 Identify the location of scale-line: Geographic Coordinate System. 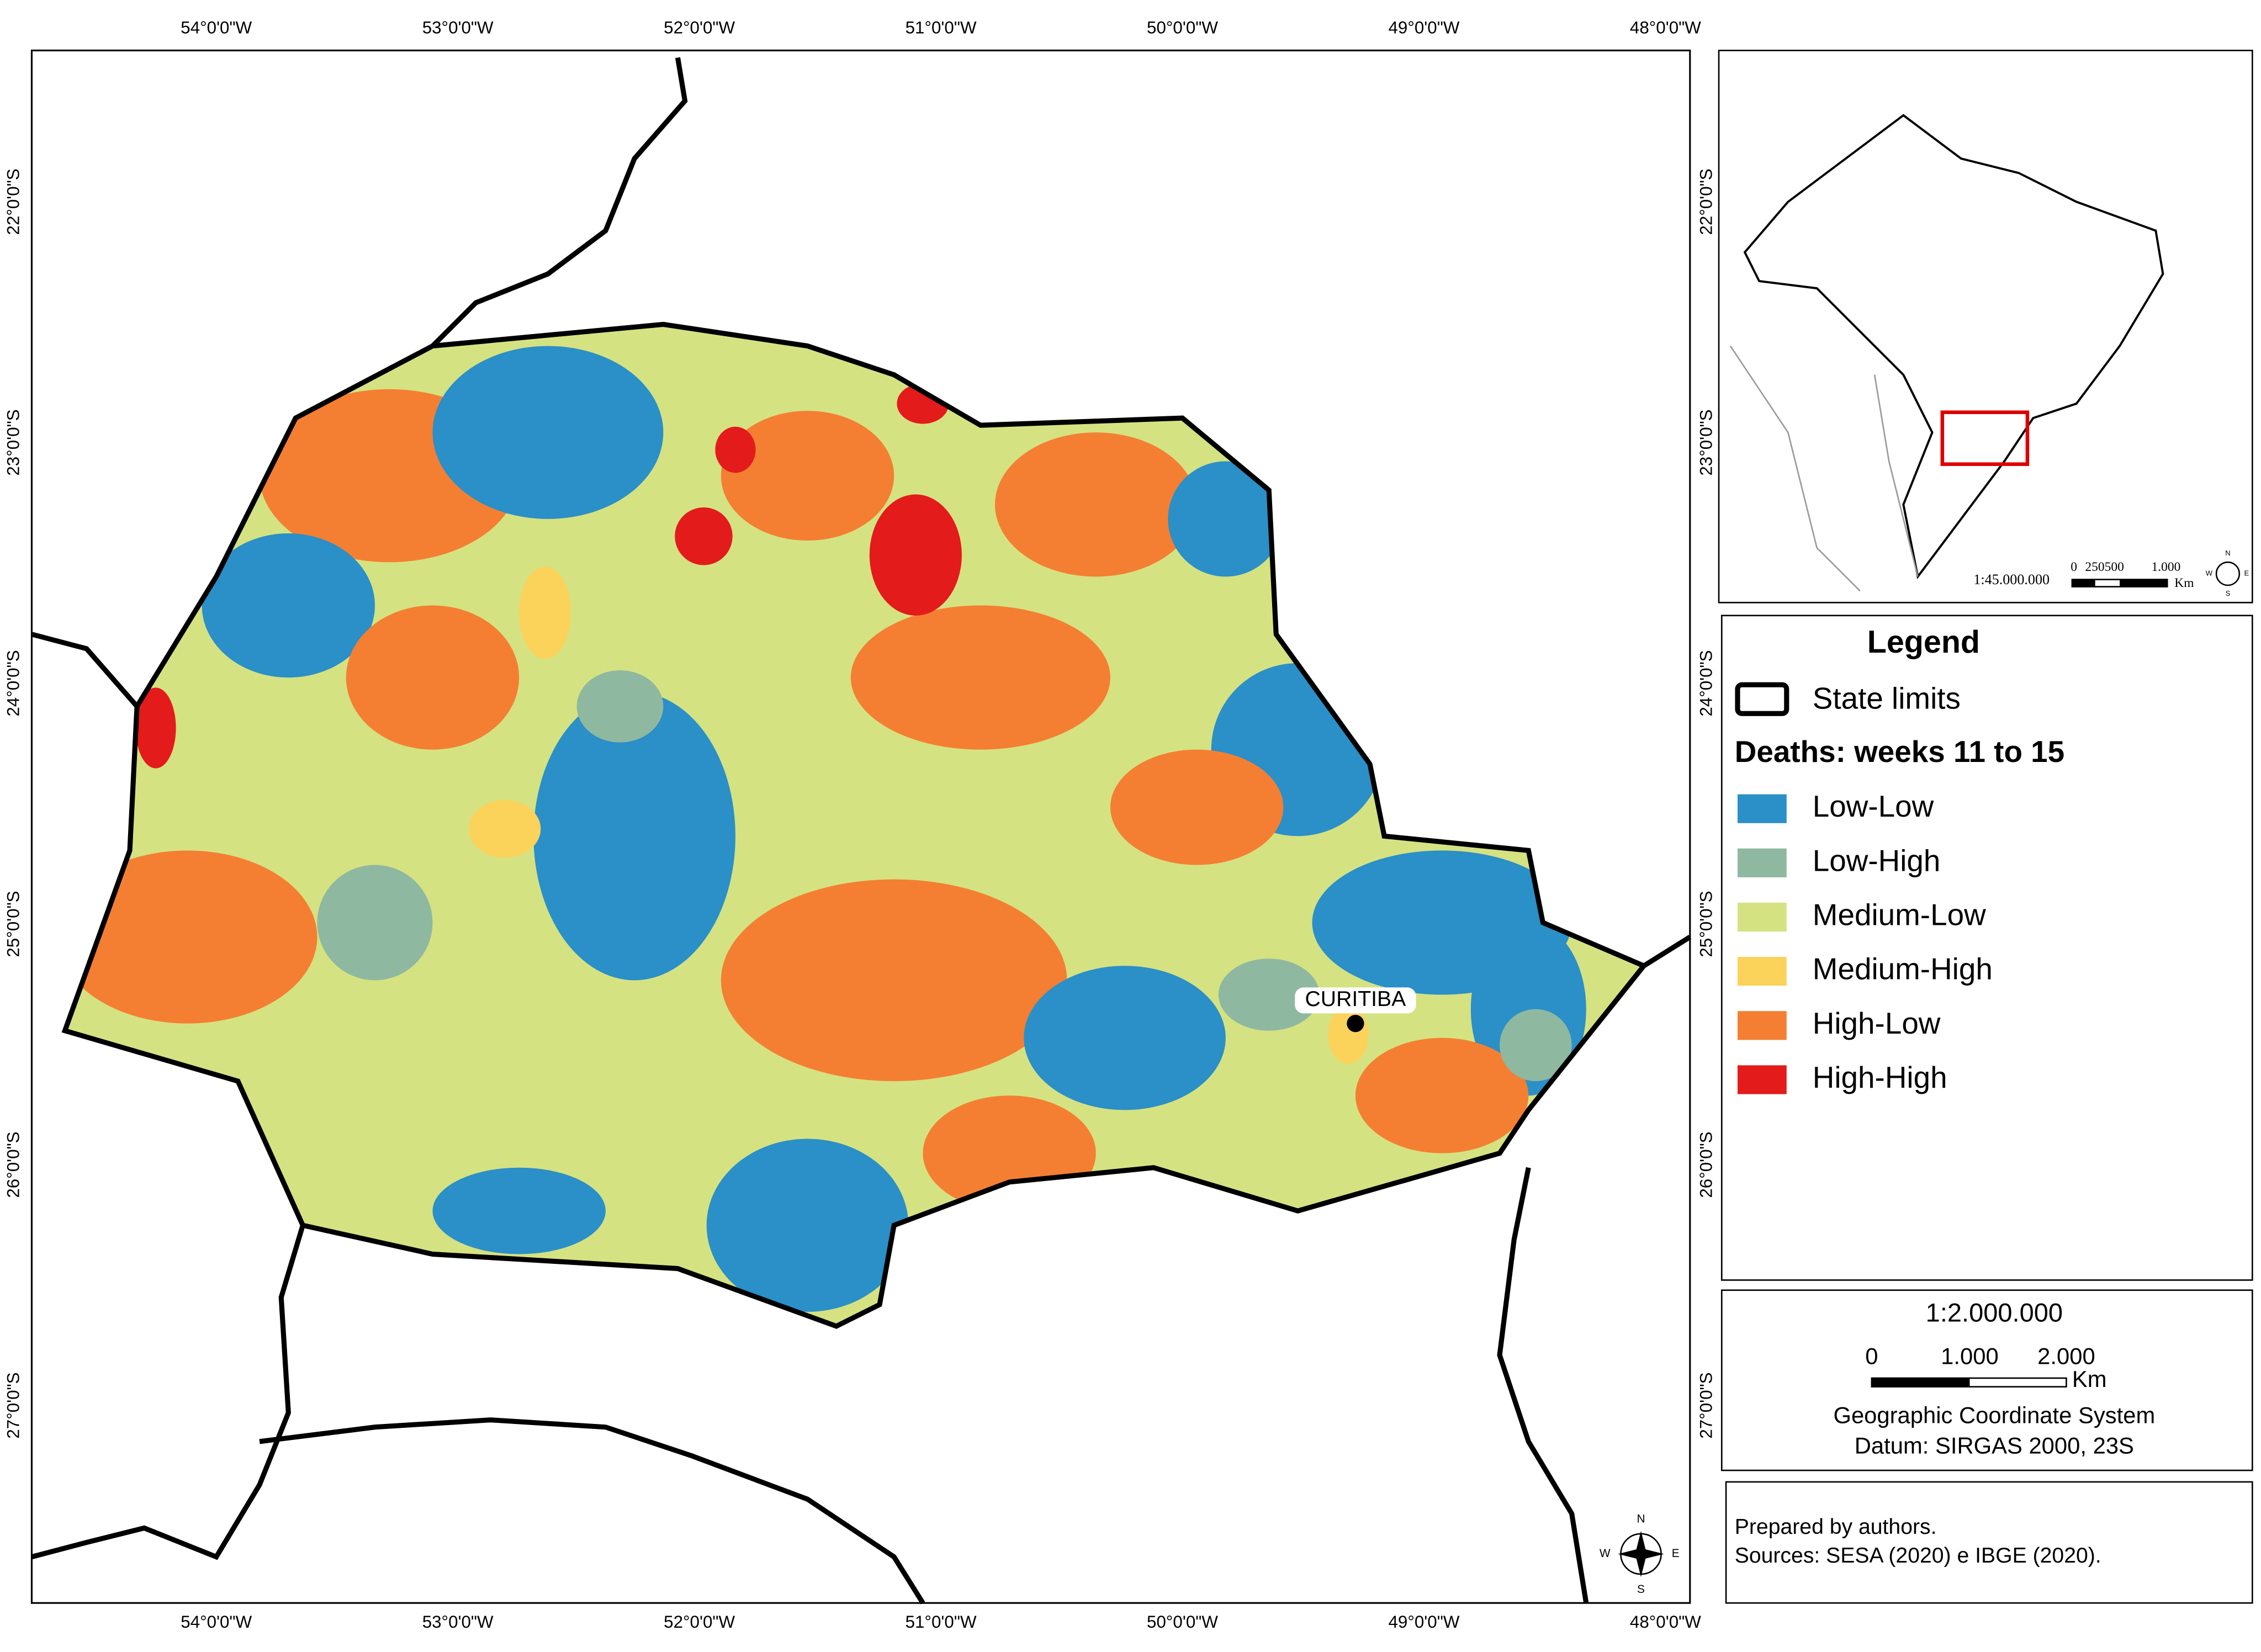
(1994, 1415).